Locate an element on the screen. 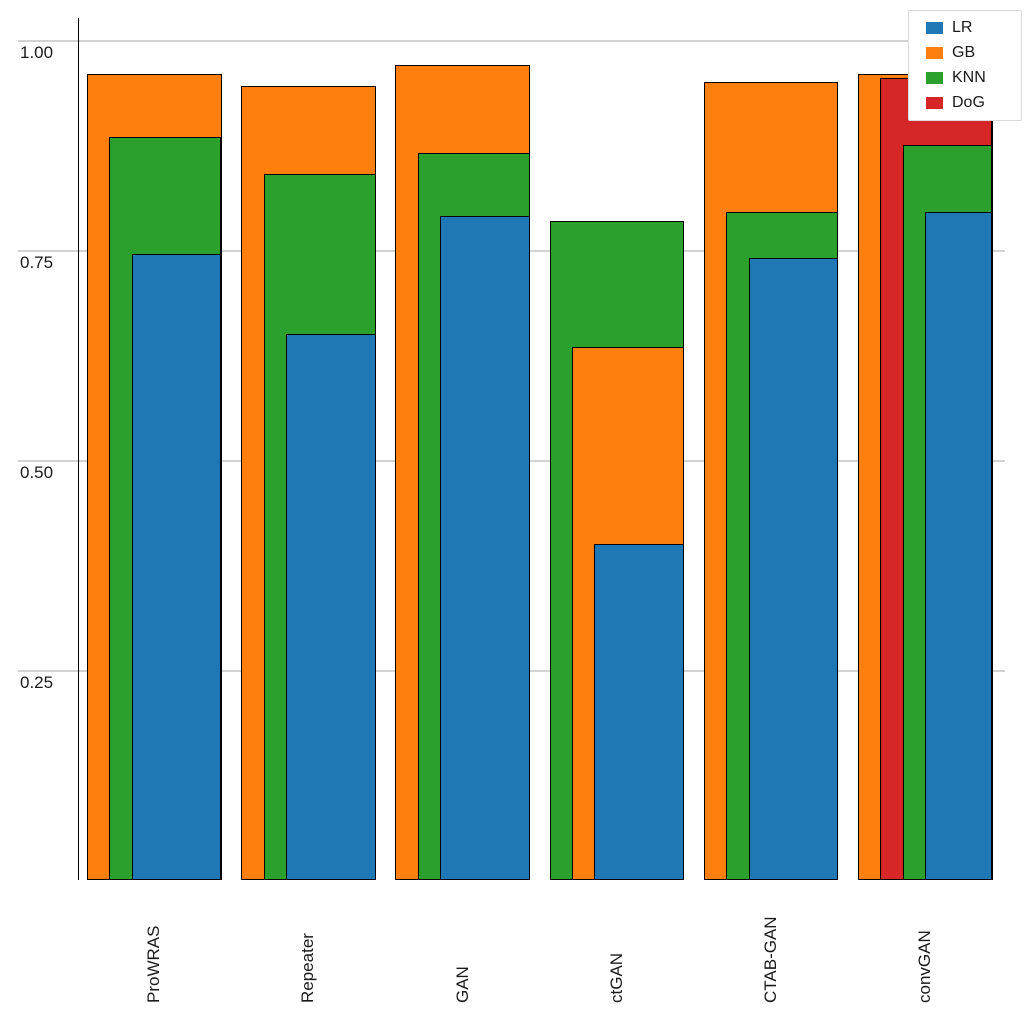 This screenshot has width=1024, height=1024. bar-repeater-lr is located at coordinates (331, 607).